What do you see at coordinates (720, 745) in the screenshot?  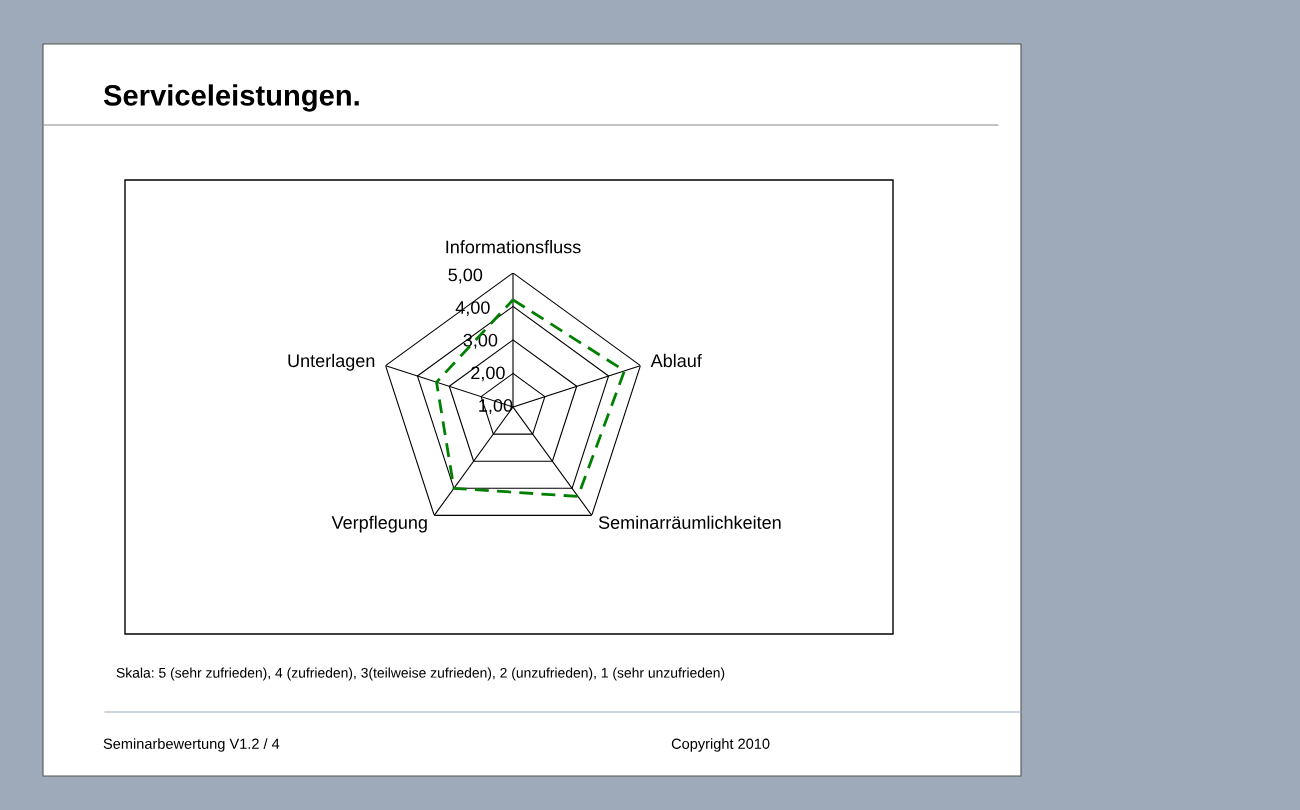 I see `text: Copyright 2010` at bounding box center [720, 745].